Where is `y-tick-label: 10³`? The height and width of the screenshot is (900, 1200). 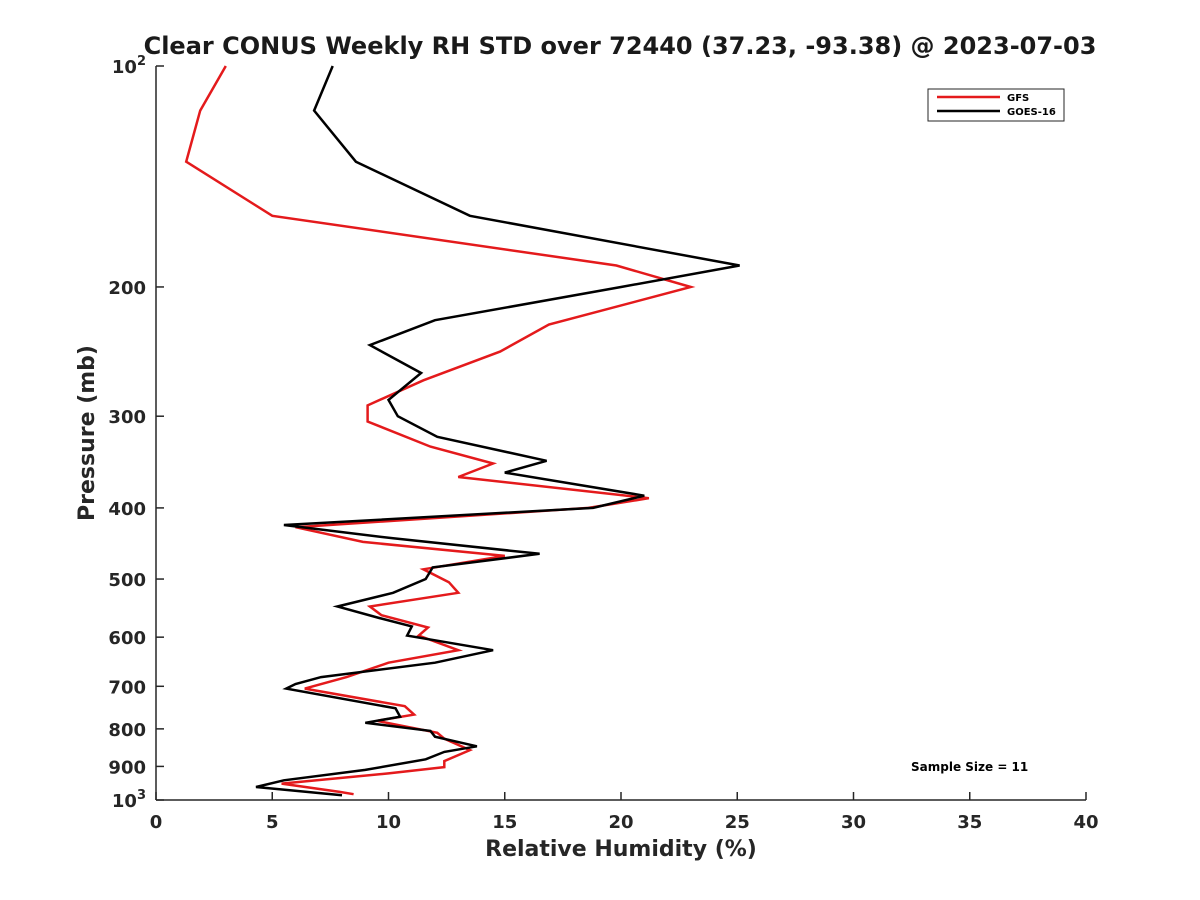
y-tick-label: 10³ is located at coordinates (129, 800).